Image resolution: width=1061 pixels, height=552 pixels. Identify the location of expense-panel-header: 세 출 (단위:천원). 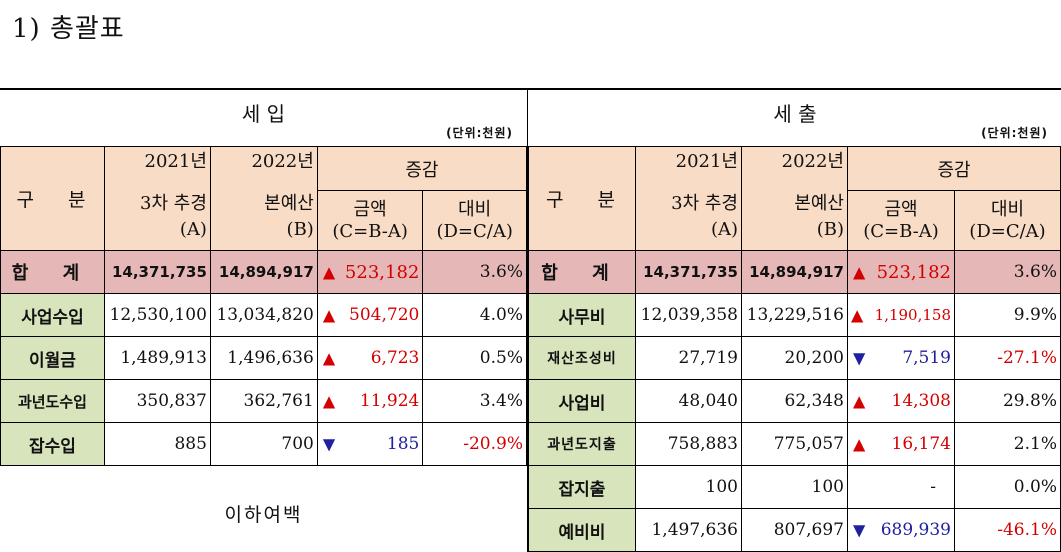
(794, 118).